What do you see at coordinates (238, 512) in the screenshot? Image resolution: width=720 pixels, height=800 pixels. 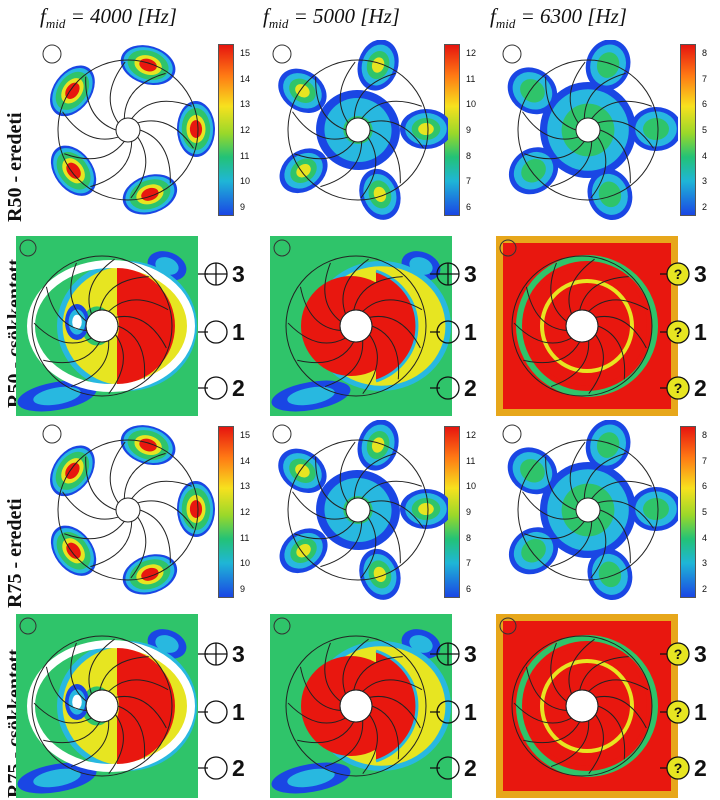 I see `colorbar-4000-r75: 15 14 13 12 11 10 9` at bounding box center [238, 512].